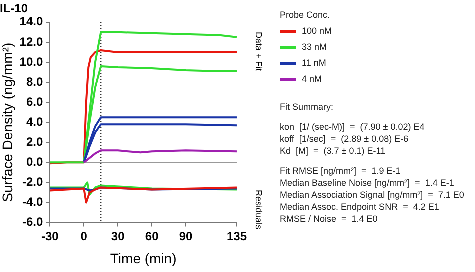 The width and height of the screenshot is (475, 272). I want to click on text: Data + Fit, so click(259, 52).